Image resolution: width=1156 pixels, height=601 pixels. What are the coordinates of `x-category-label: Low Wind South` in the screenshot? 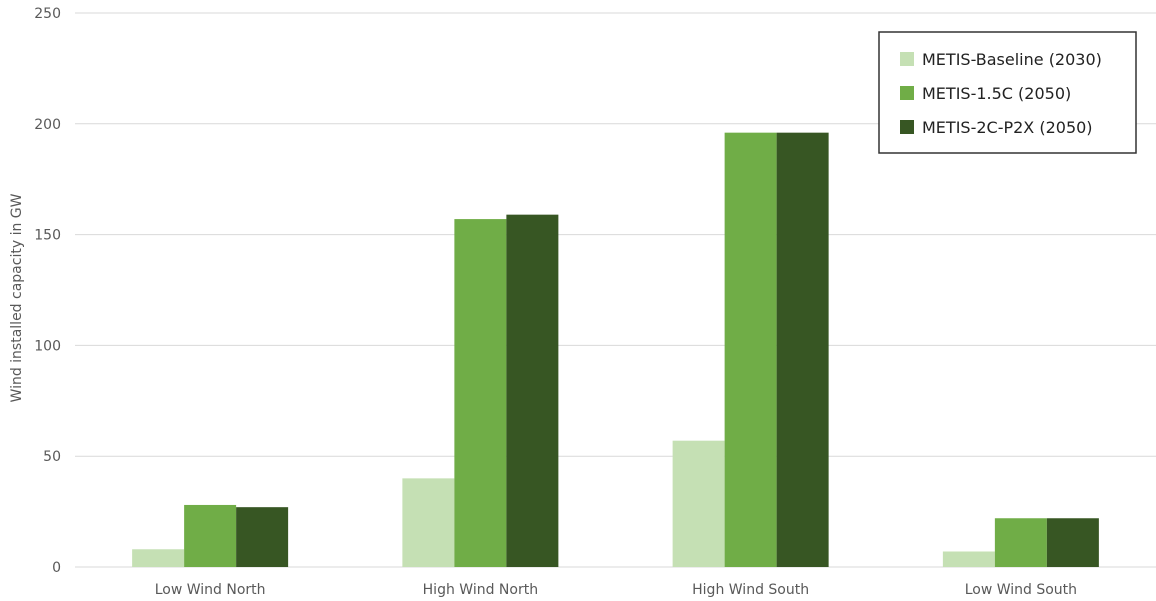 It's located at (1021, 590).